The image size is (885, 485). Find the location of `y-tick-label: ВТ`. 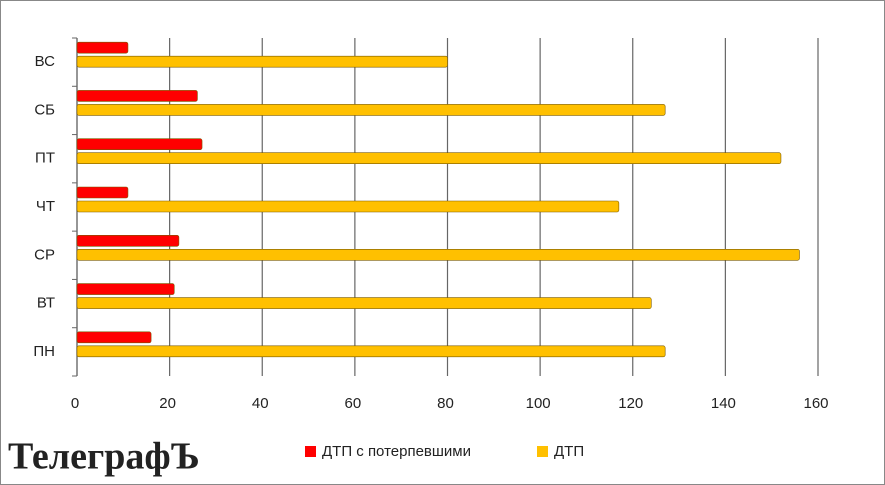

y-tick-label: ВТ is located at coordinates (46, 303).